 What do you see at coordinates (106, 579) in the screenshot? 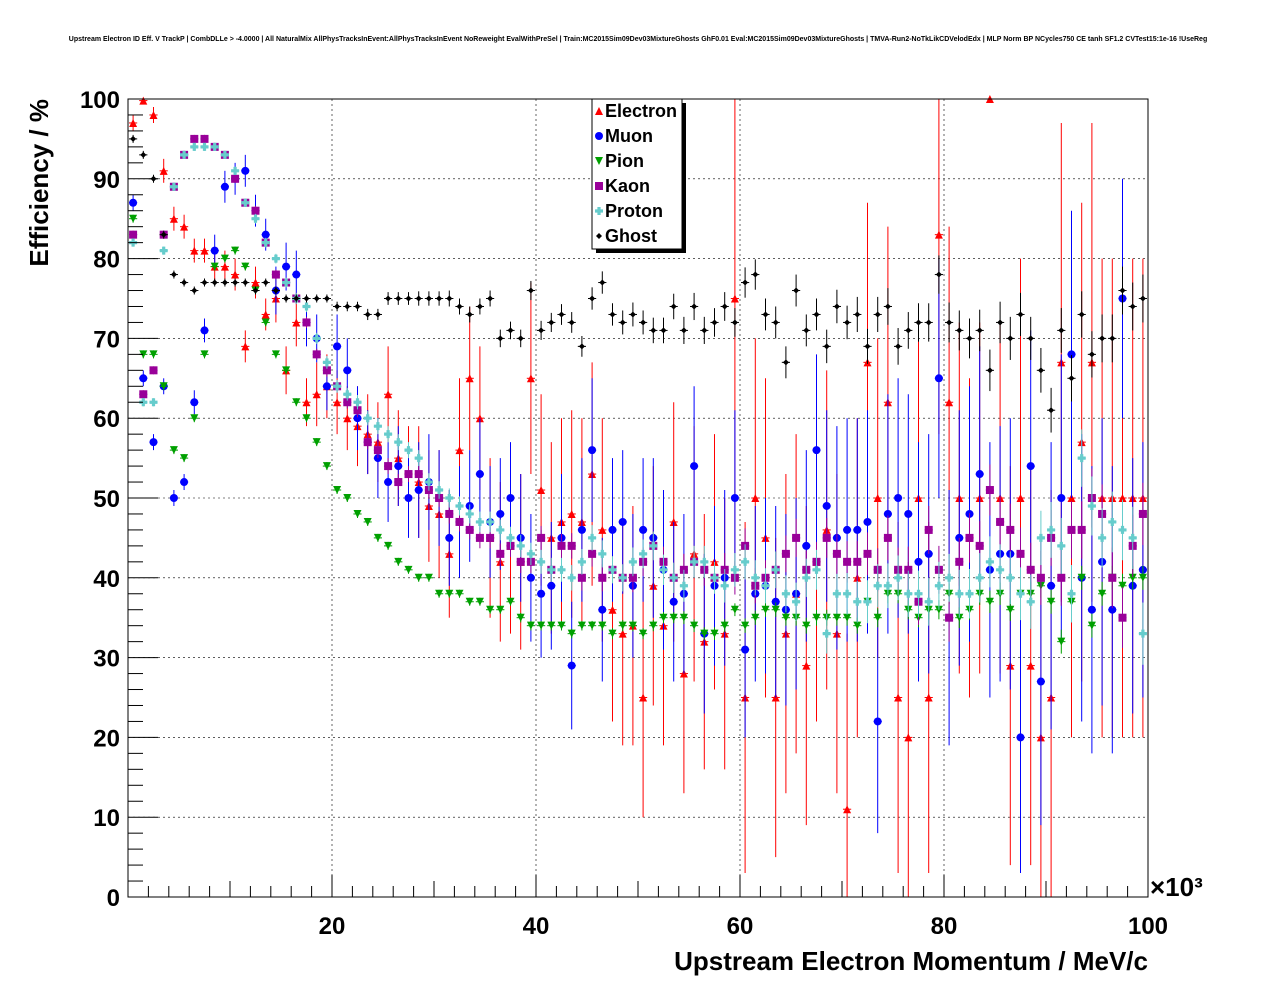
I see `y-tick-label: 40` at bounding box center [106, 579].